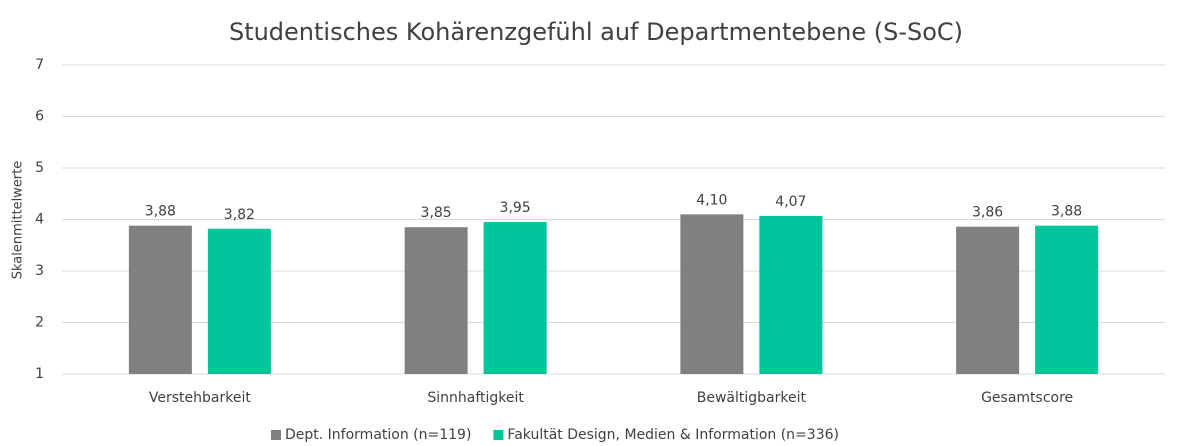 Image resolution: width=1179 pixels, height=446 pixels. What do you see at coordinates (39, 323) in the screenshot?
I see `y-tick-label: 2` at bounding box center [39, 323].